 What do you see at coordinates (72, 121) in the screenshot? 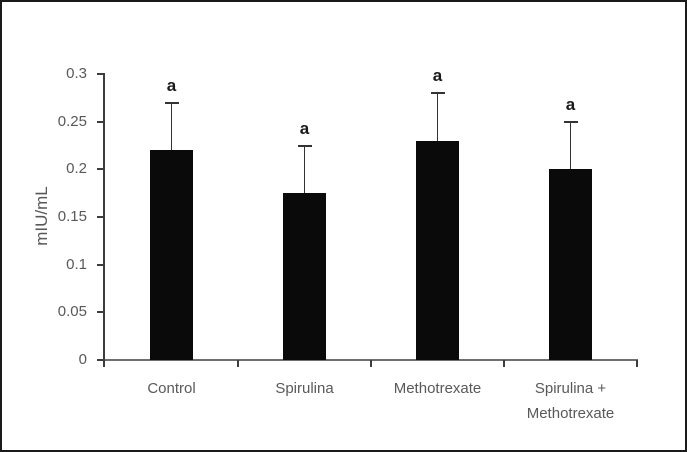
I see `y-tick-label: 0.25` at bounding box center [72, 121].